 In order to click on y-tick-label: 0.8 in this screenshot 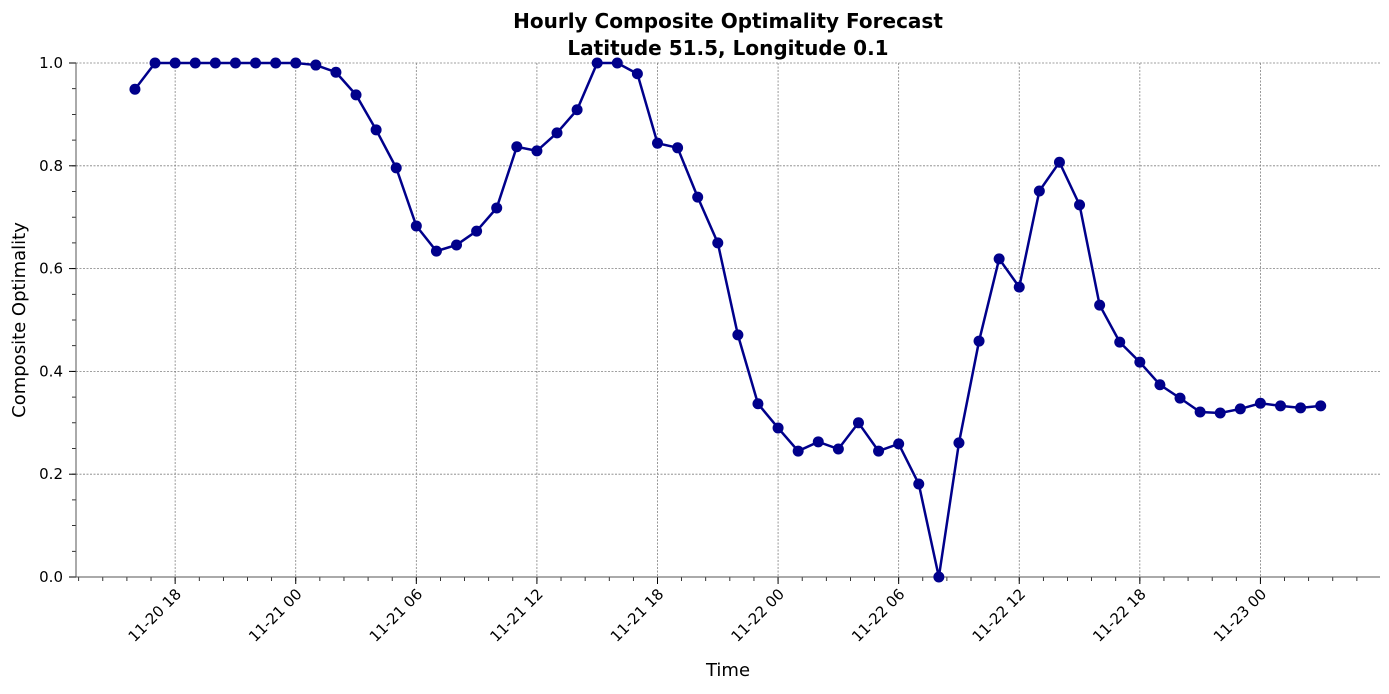, I will do `click(51, 166)`.